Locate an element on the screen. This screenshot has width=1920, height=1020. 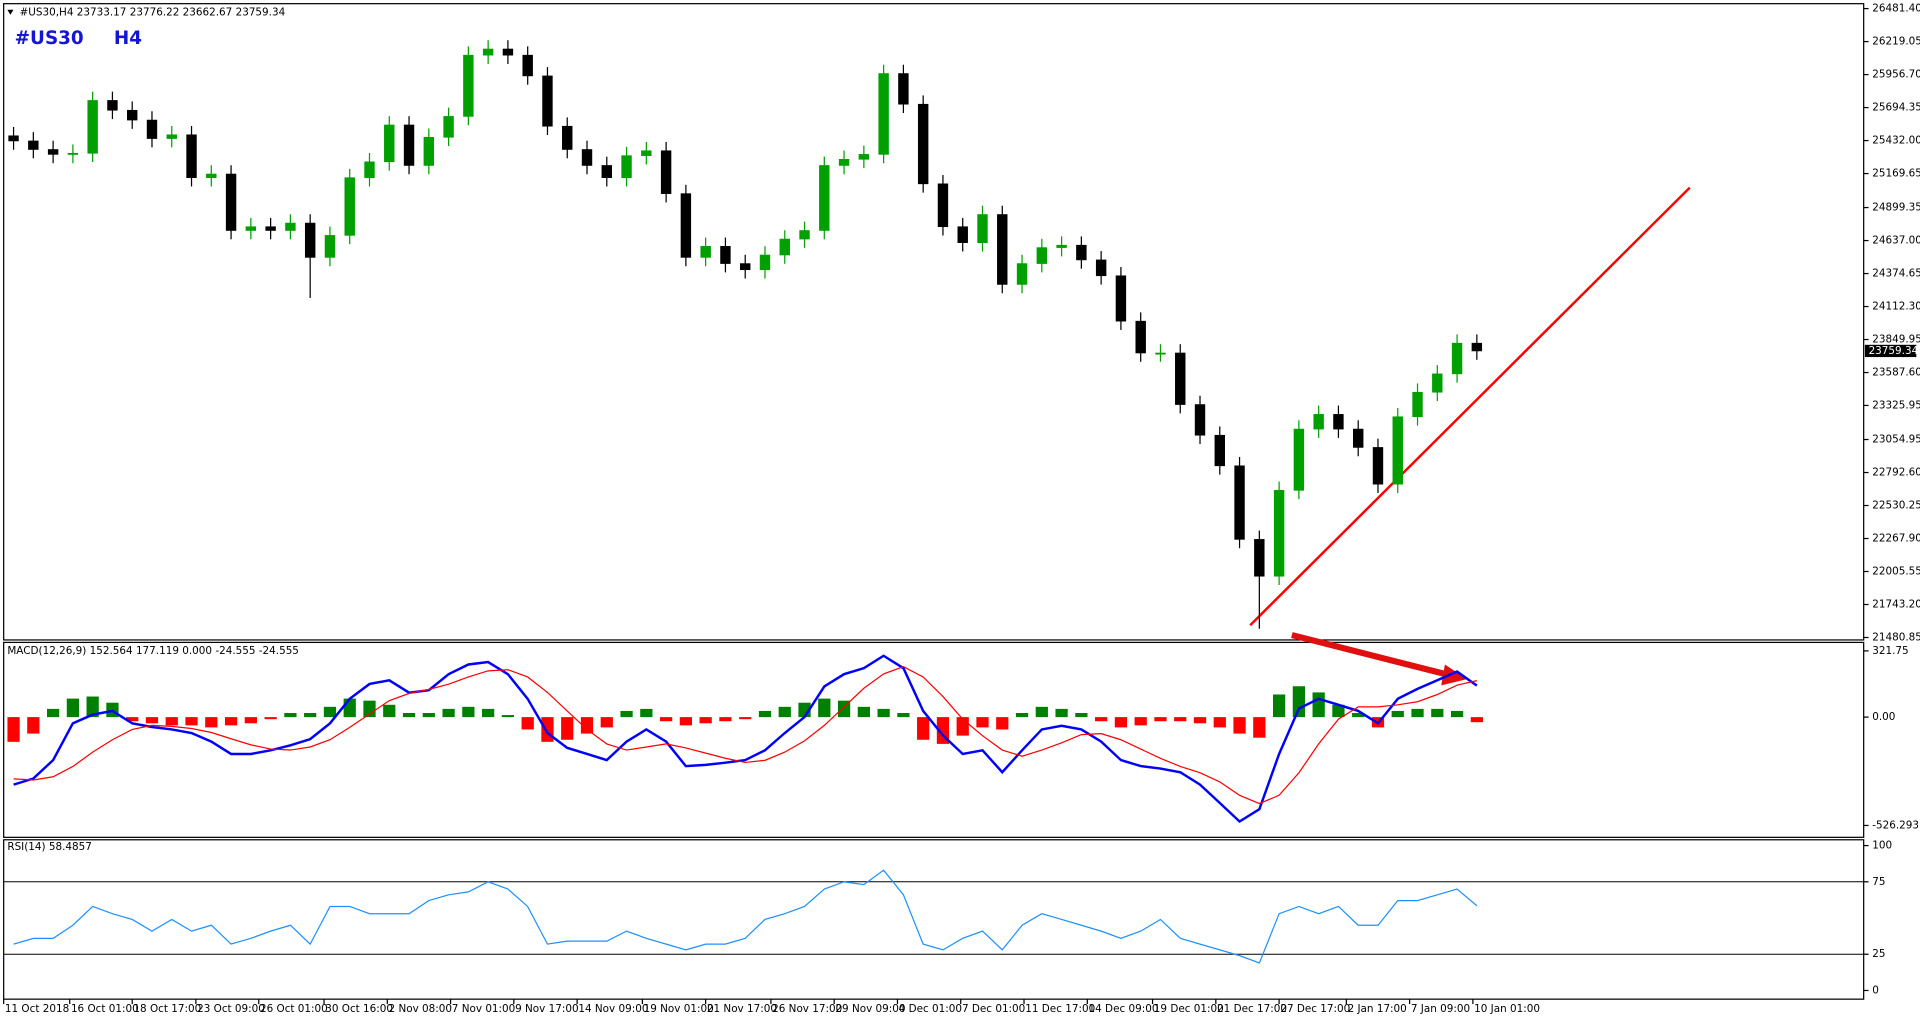
x-tick-label: 27 Dec 17:00 is located at coordinates (1315, 1009).